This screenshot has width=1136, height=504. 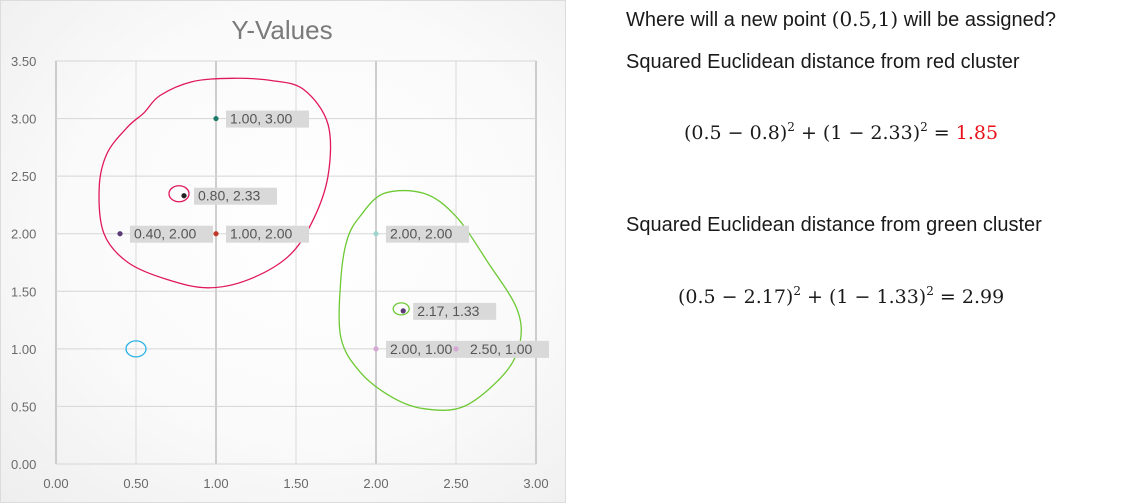 I want to click on red-formula-term1: (0.5 − 0.8), so click(x=736, y=133).